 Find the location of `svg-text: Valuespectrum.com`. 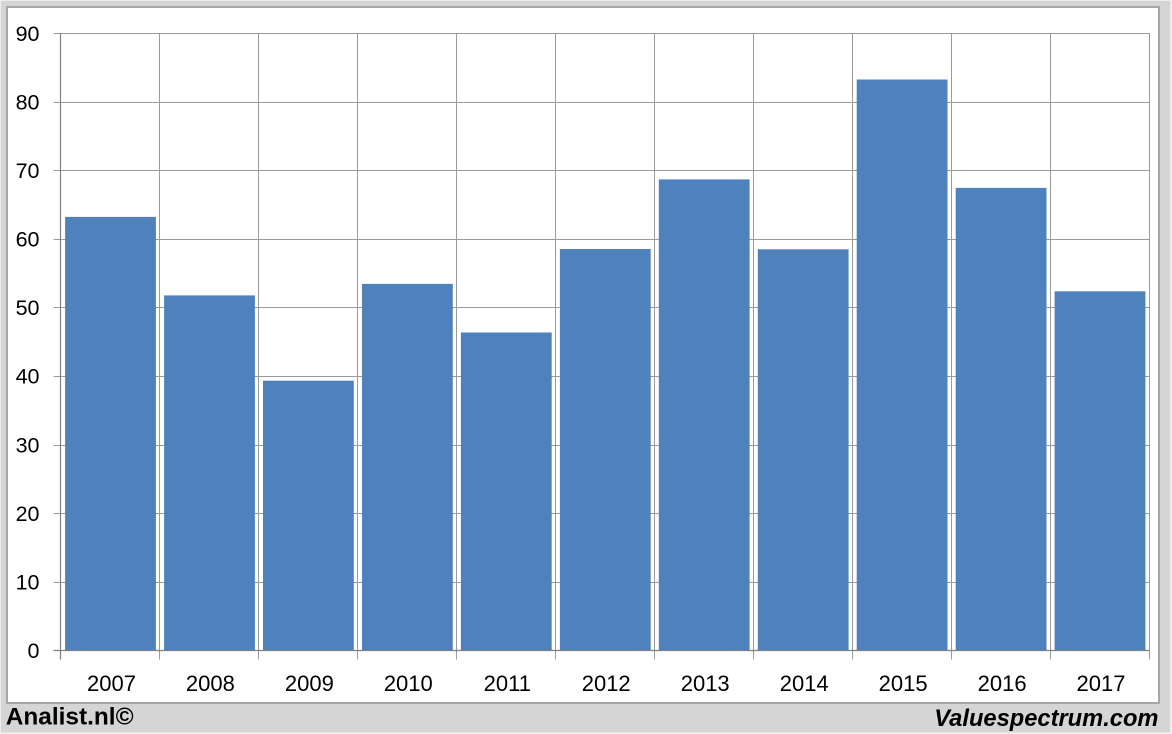

svg-text: Valuespectrum.com is located at coordinates (1046, 719).